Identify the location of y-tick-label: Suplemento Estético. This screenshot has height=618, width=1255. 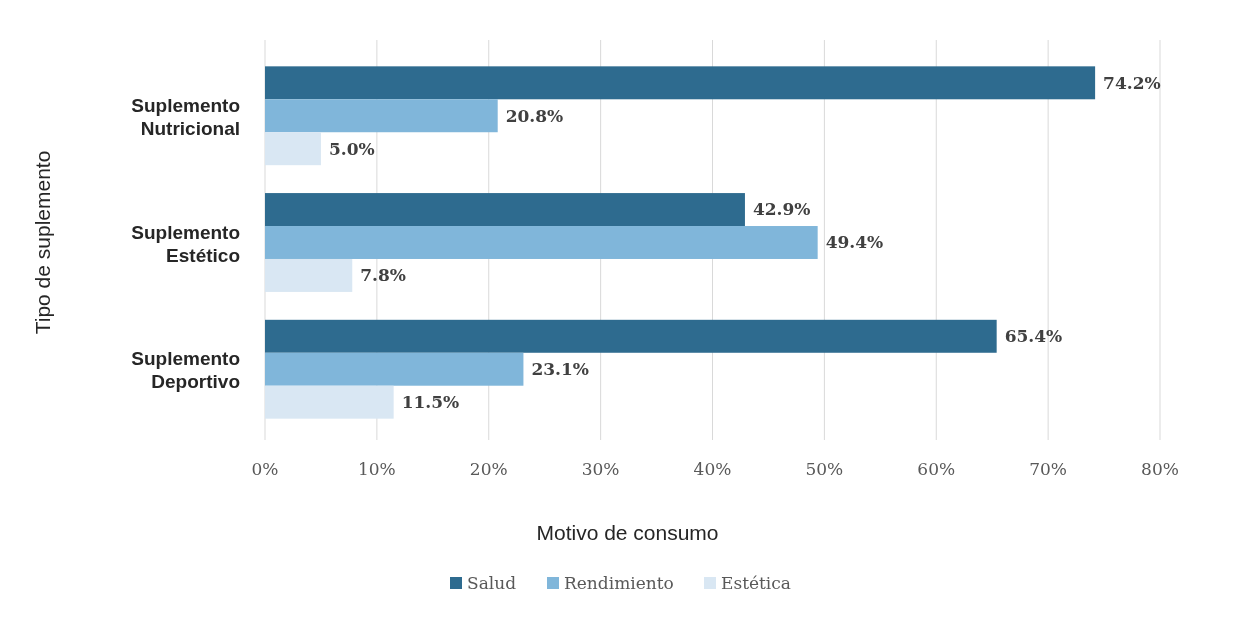
(185, 243).